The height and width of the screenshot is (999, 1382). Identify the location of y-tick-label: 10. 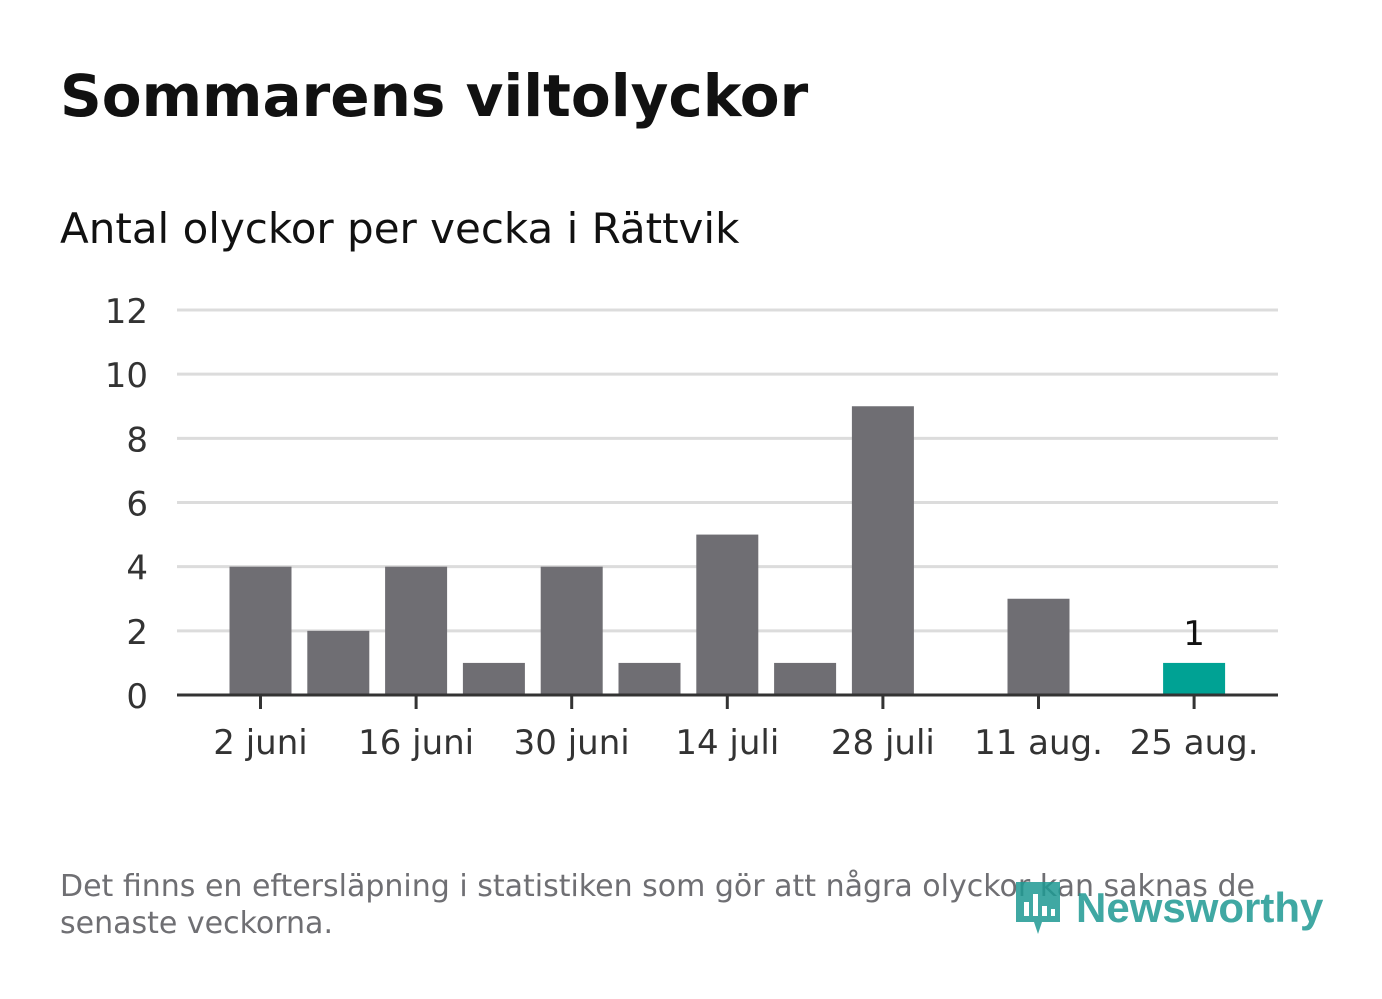
(126, 376).